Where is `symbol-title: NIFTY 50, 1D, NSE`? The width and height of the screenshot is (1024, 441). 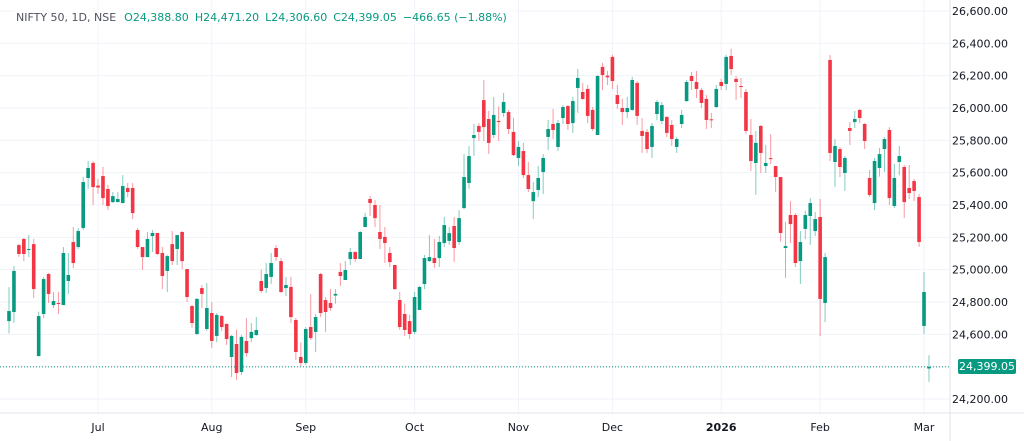 symbol-title: NIFTY 50, 1D, NSE is located at coordinates (66, 17).